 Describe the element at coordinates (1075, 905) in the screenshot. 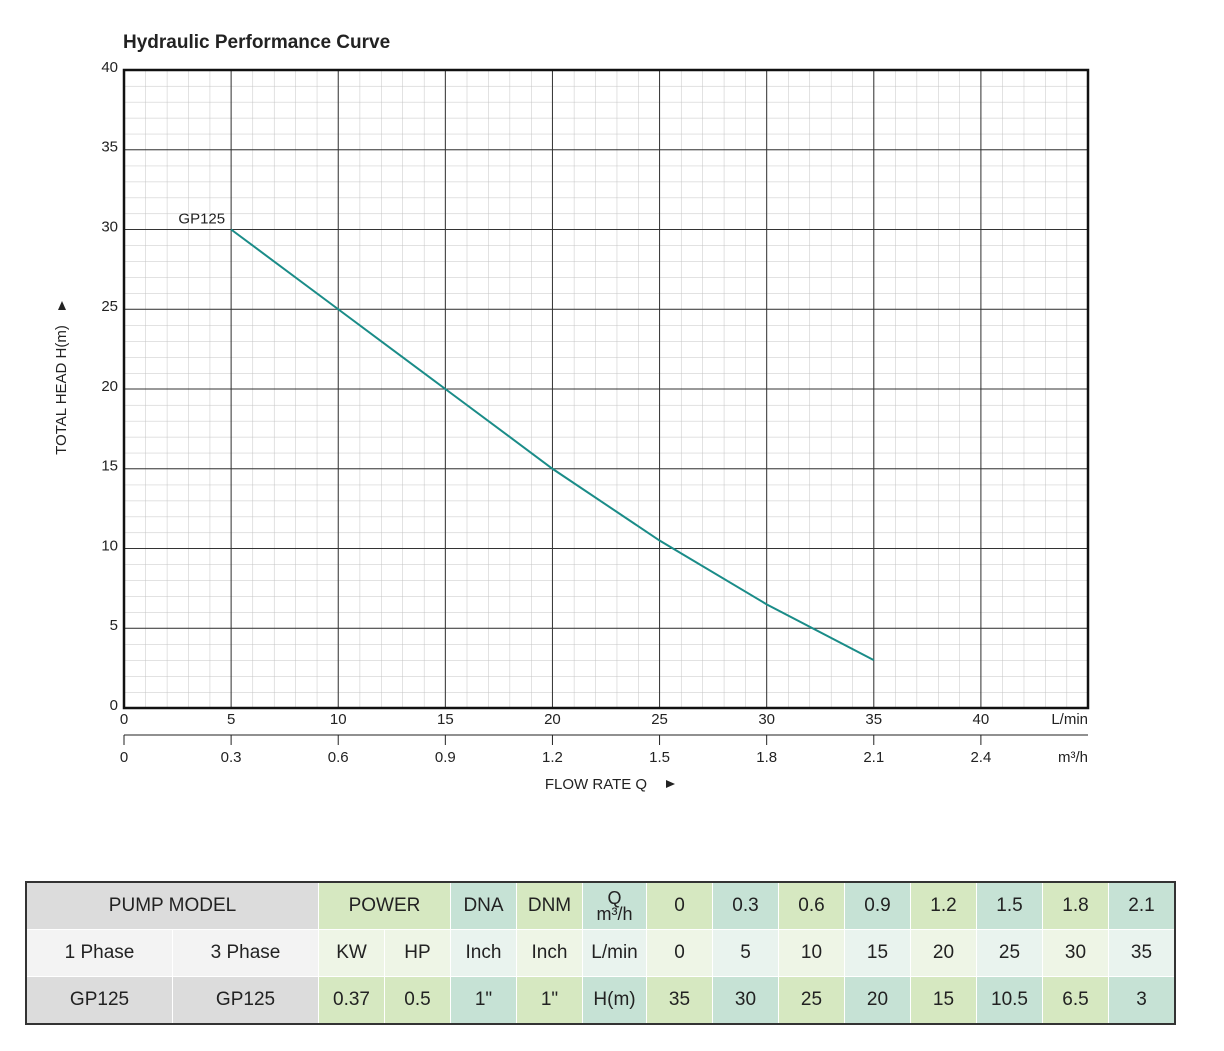

I see `table-cell: 1.8` at that location.